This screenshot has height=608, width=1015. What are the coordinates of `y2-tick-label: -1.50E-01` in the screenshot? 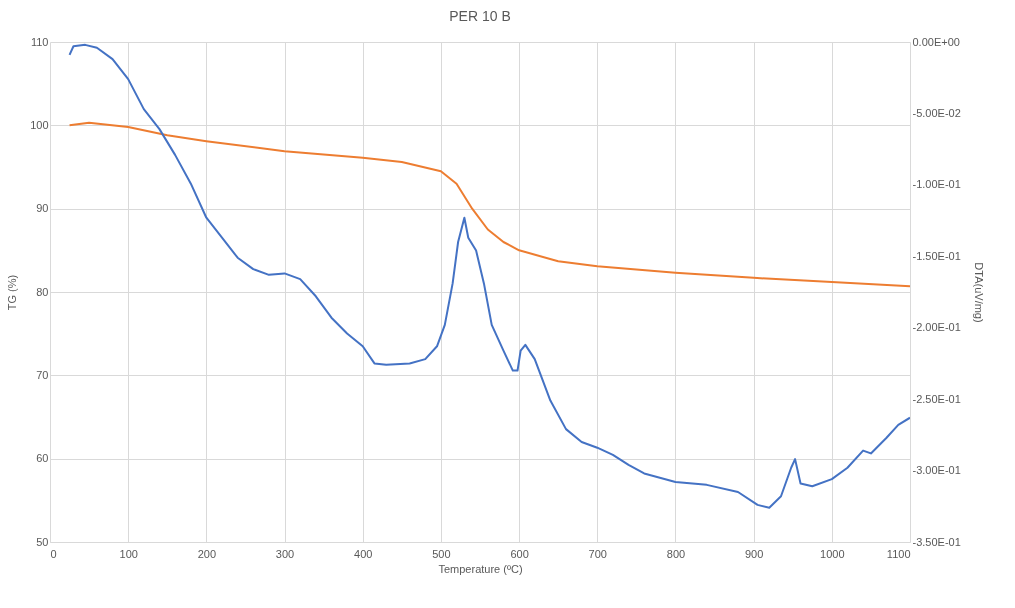 It's located at (936, 255).